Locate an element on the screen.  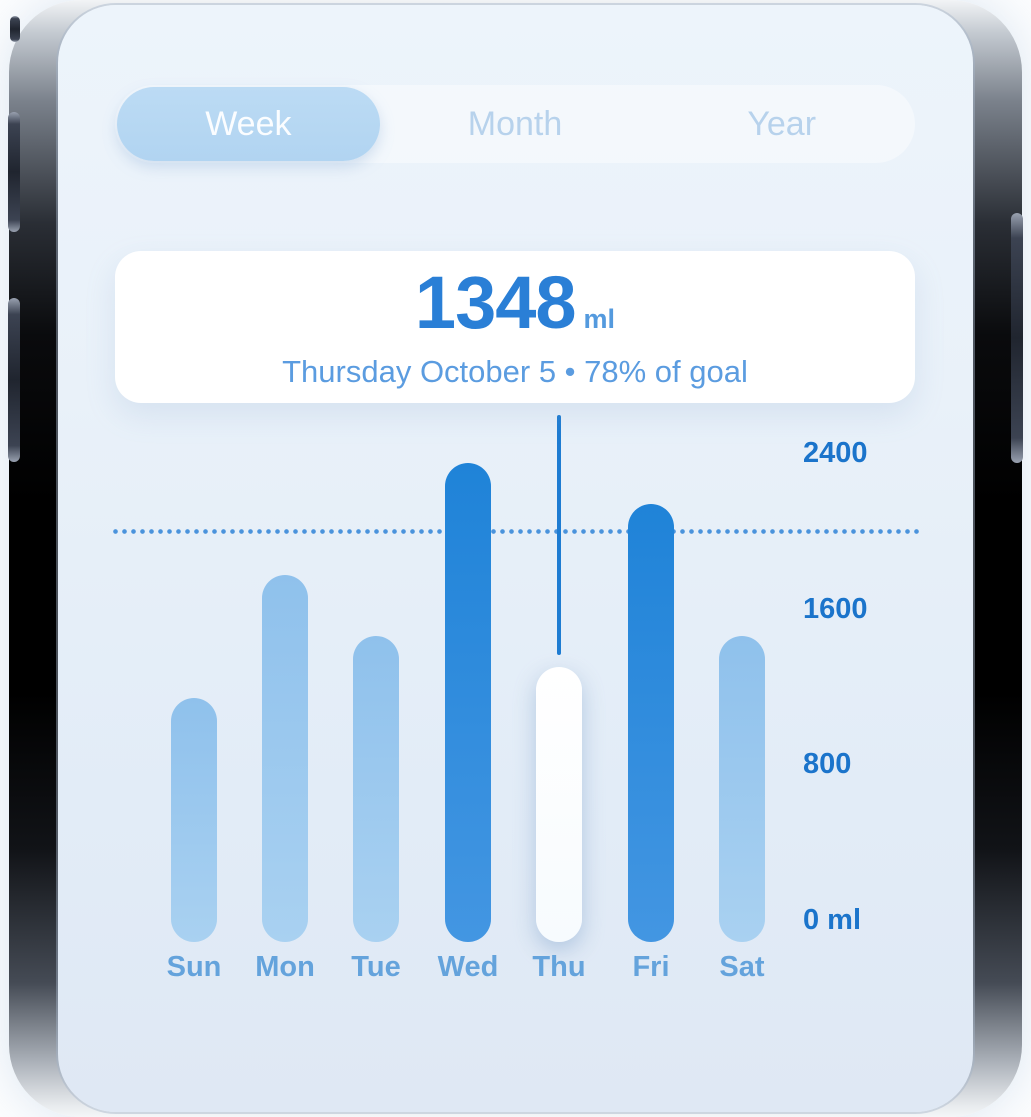
action-button is located at coordinates (15, 29).